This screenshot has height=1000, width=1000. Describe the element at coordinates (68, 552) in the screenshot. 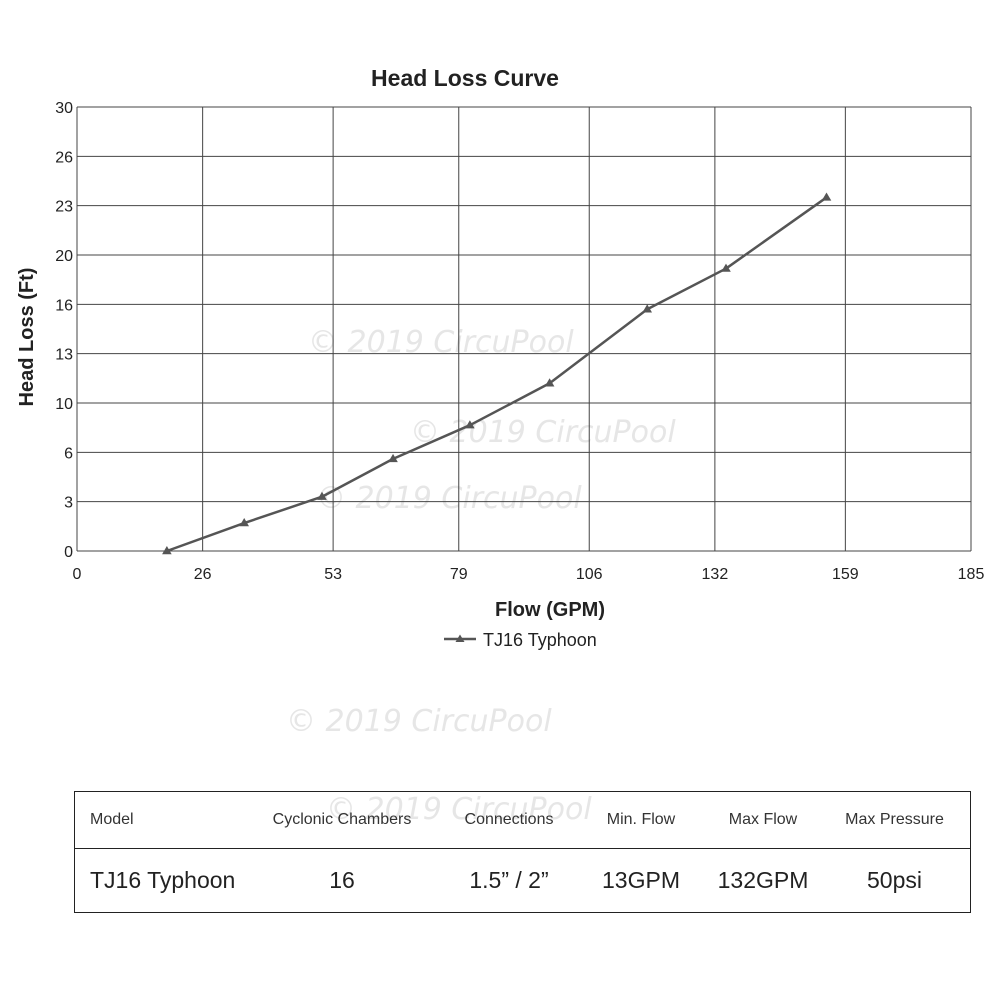

I see `y-tick-label: 0` at that location.